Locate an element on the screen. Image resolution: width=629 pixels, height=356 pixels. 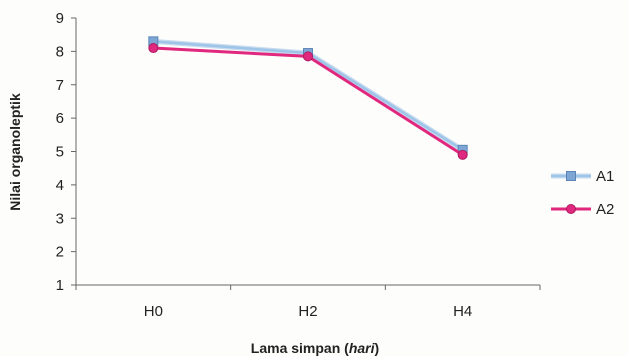
y-tick-label: 2 is located at coordinates (60, 252).